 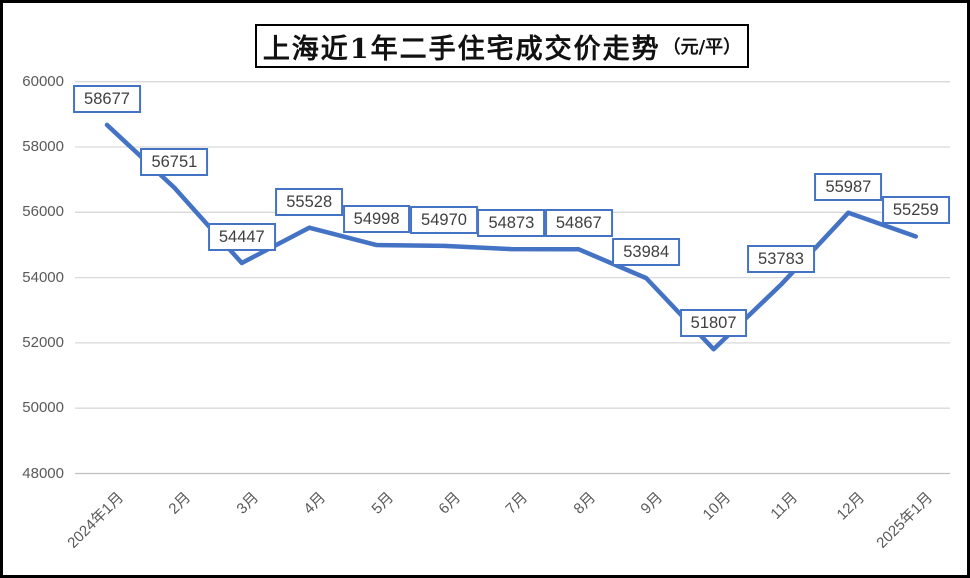 I want to click on data-label: 54873, so click(x=511, y=223).